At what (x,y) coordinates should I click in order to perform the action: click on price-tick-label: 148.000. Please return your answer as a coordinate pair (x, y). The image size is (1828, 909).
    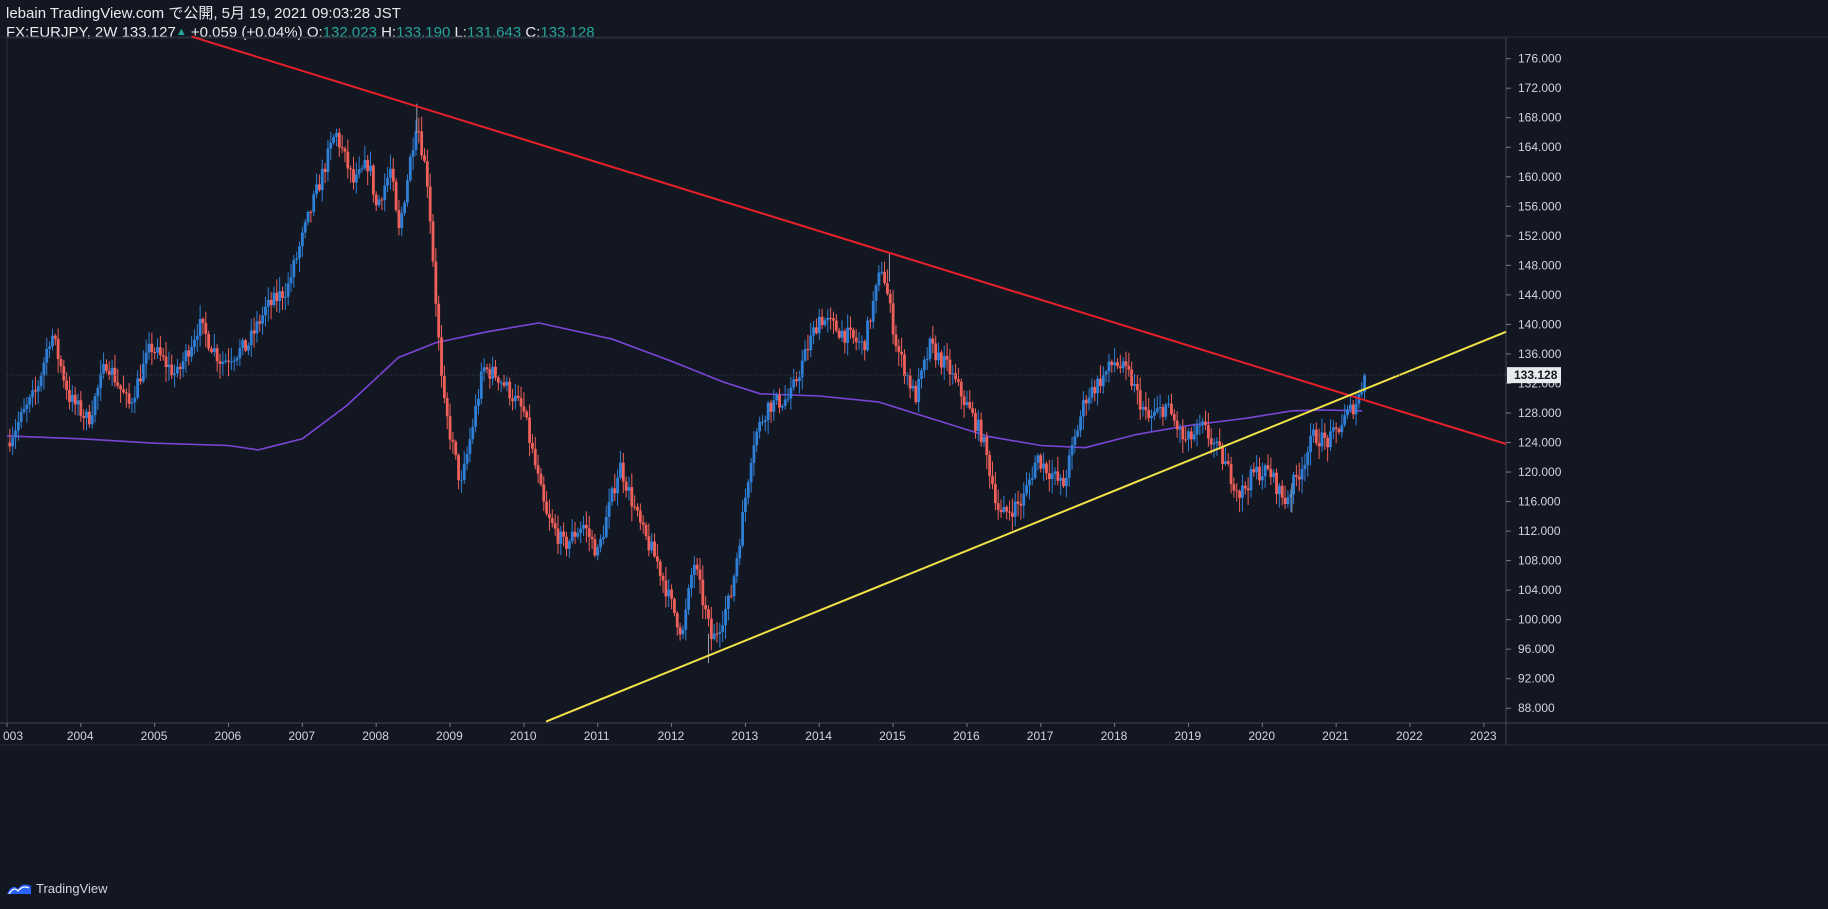
    Looking at the image, I should click on (1540, 265).